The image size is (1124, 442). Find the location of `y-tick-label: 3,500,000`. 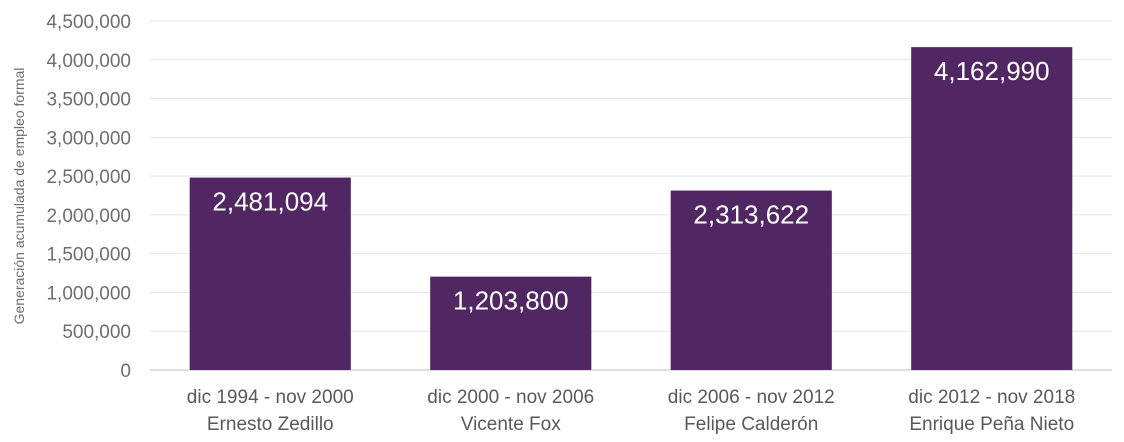

y-tick-label: 3,500,000 is located at coordinates (88, 100).